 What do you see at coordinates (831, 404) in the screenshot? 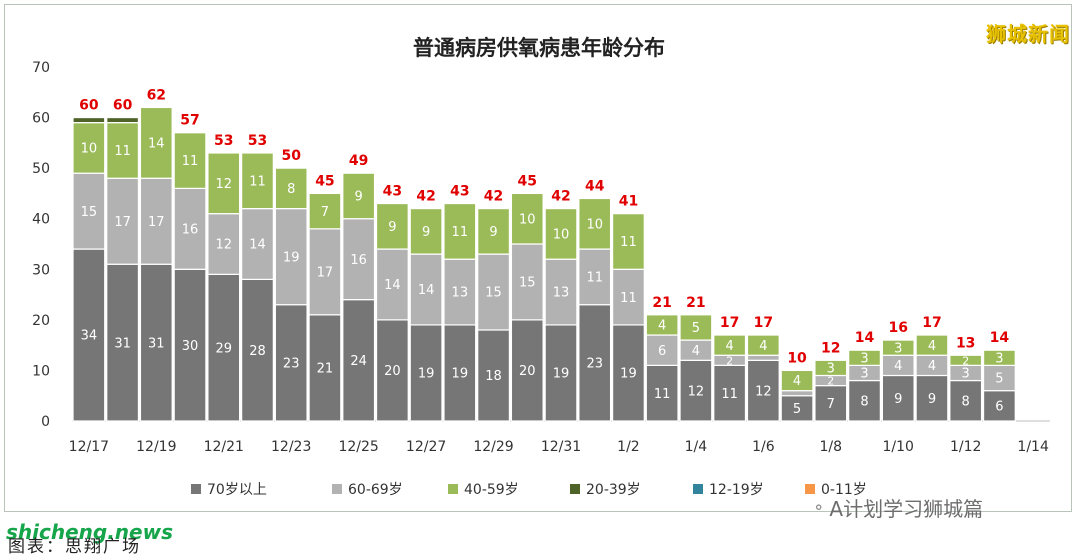
I see `segment-value-label: 7` at bounding box center [831, 404].